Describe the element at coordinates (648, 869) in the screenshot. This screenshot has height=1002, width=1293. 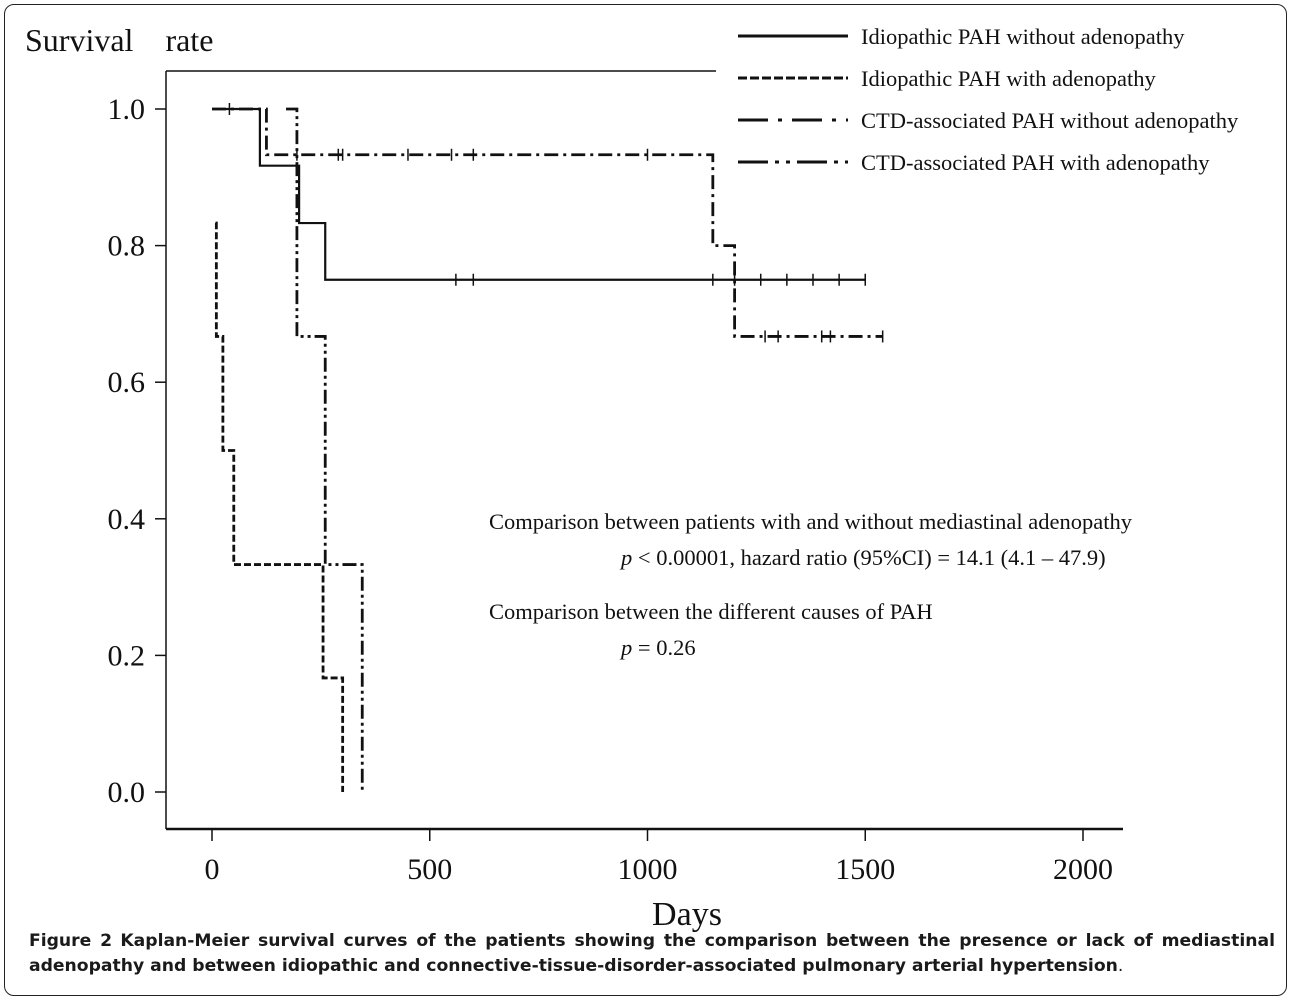
I see `x-tick-label: 1000` at that location.